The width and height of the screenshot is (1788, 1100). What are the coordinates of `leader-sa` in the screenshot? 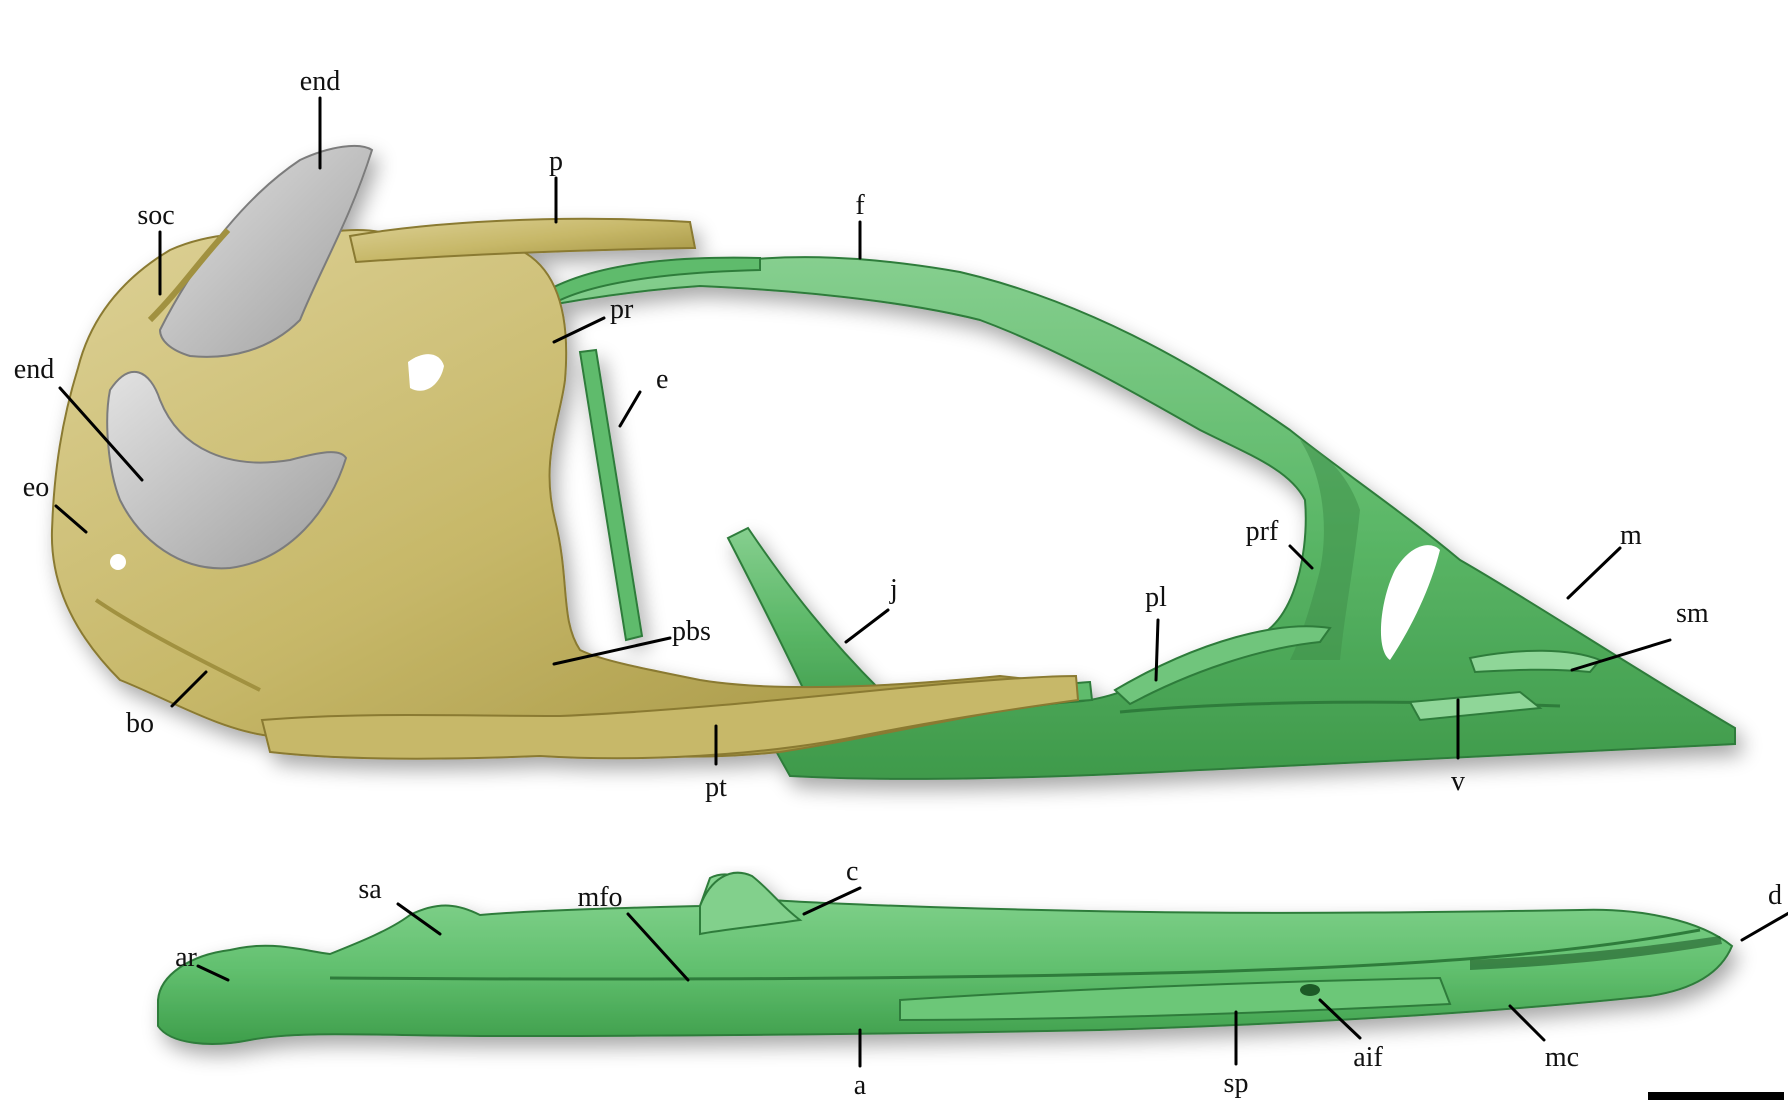 It's located at (419, 919).